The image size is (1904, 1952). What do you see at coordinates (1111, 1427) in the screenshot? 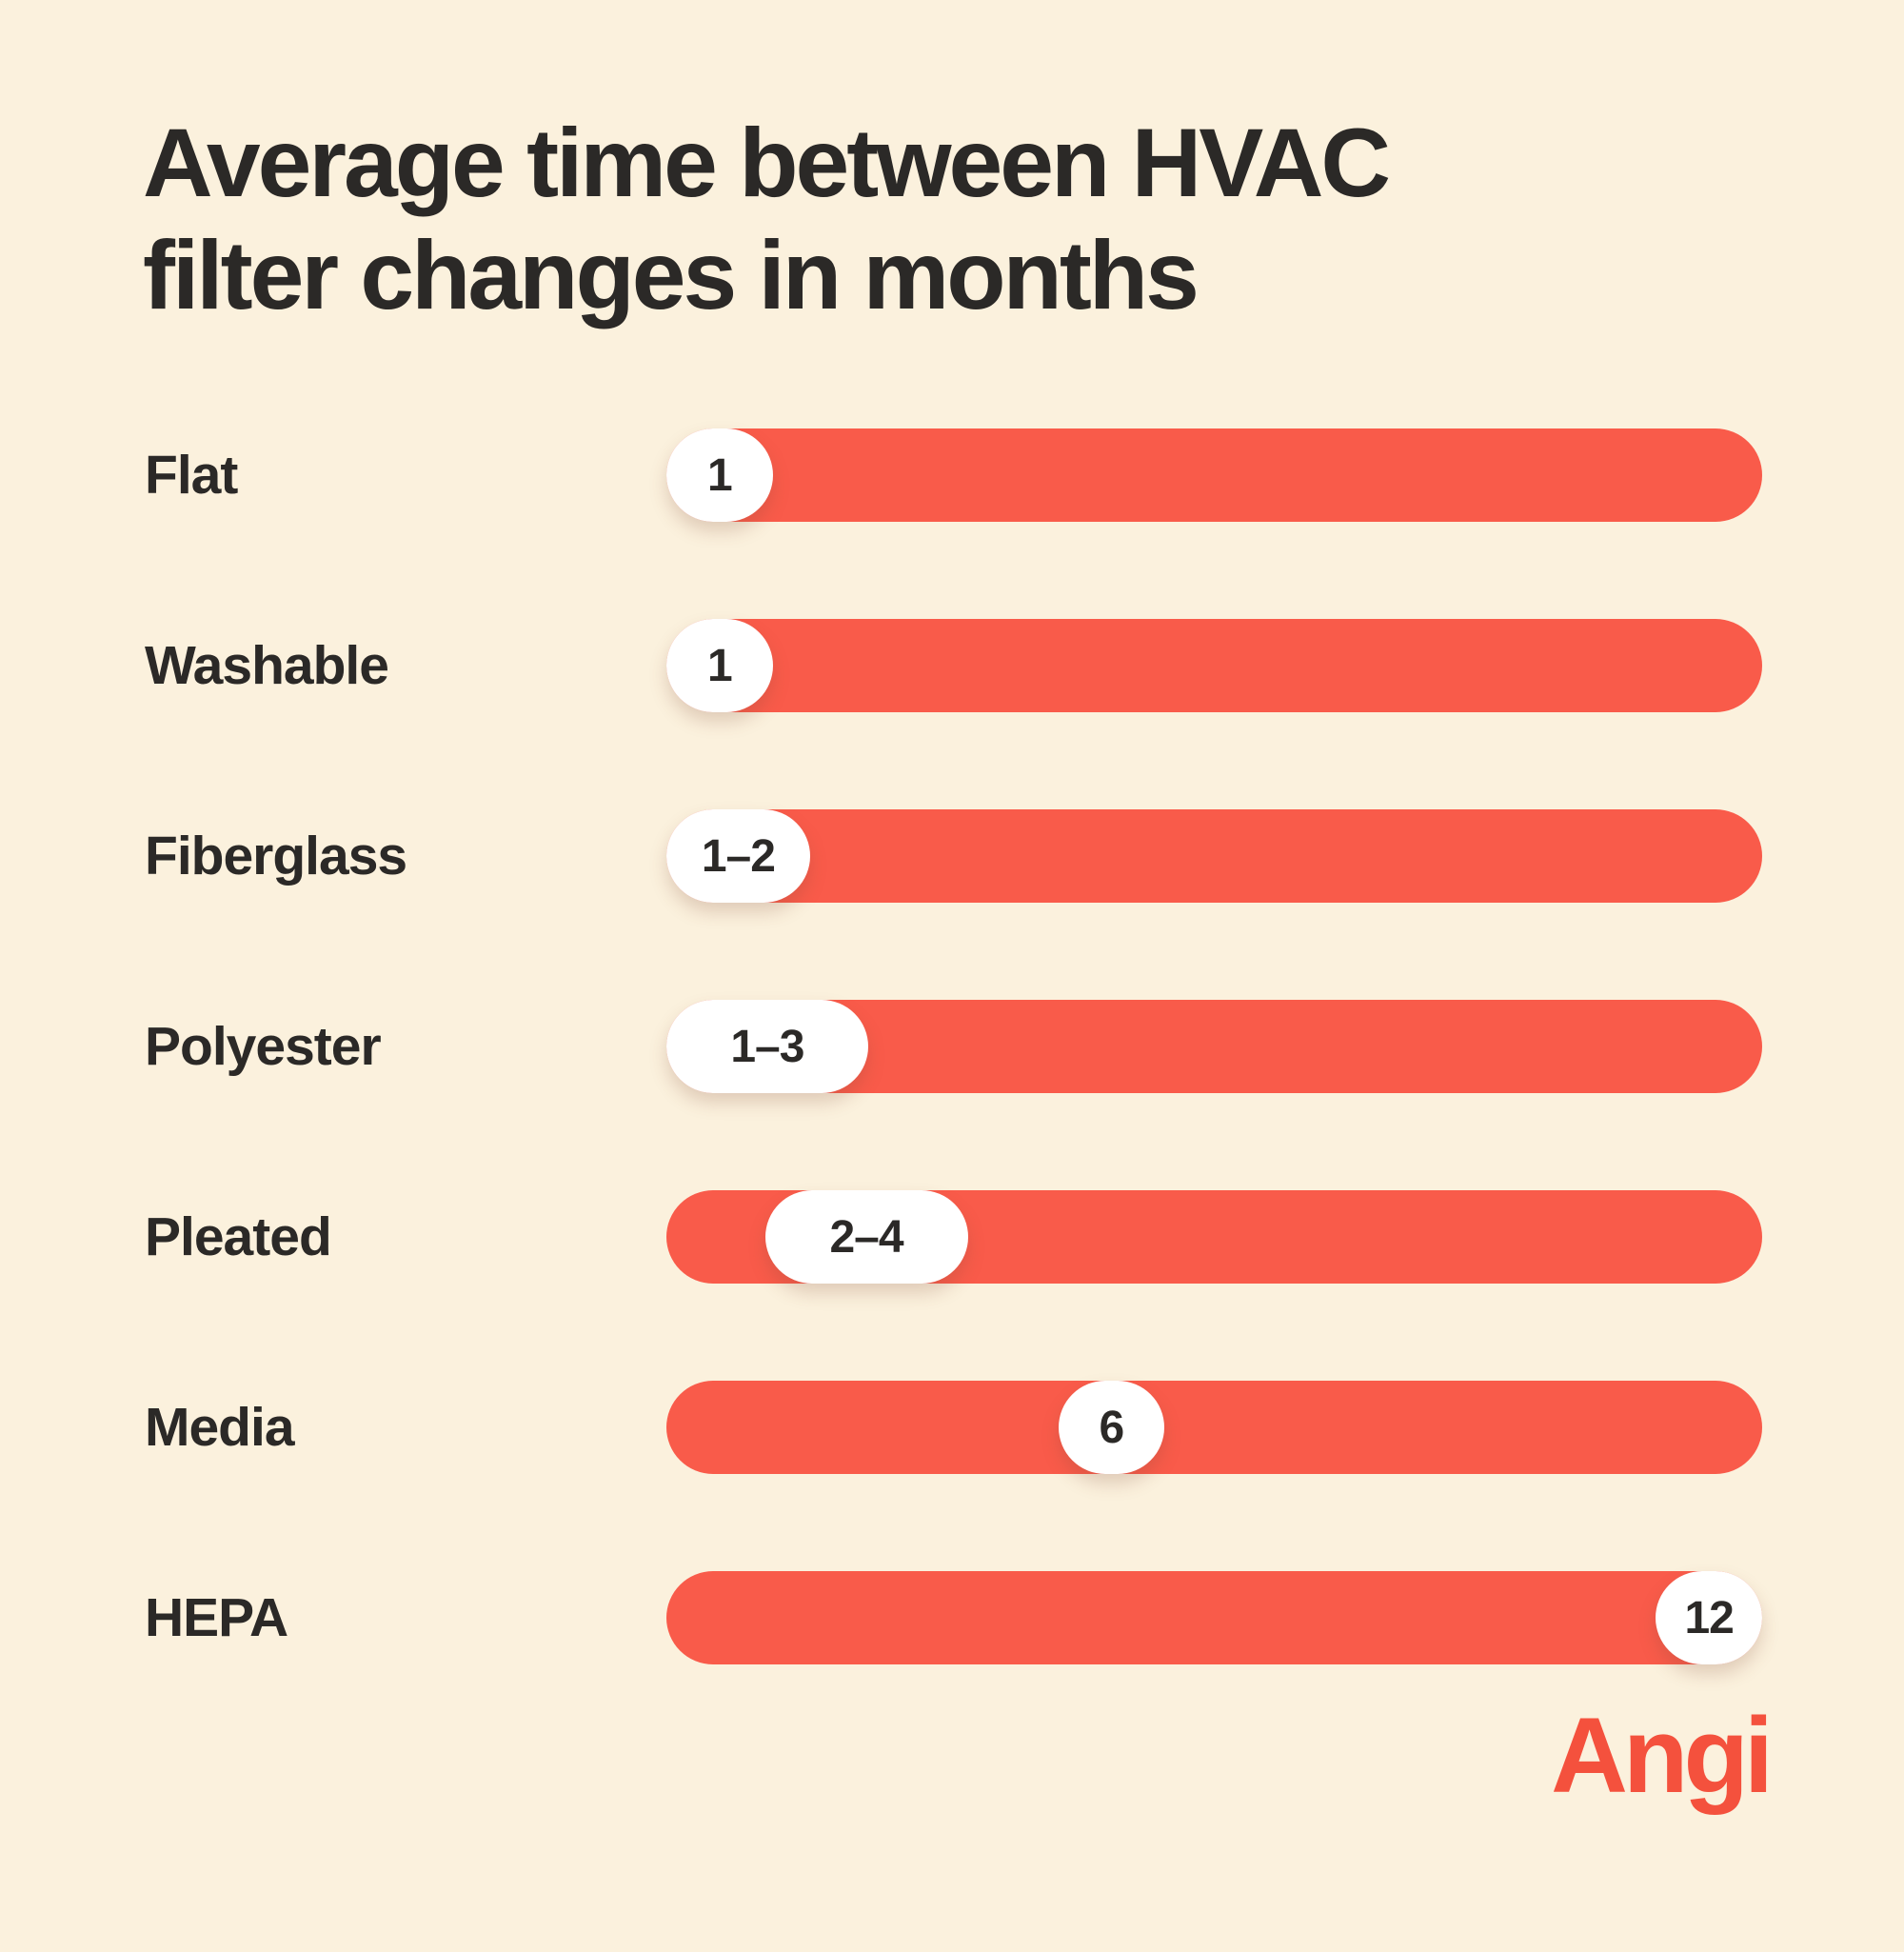
I see `value-badge: 6` at bounding box center [1111, 1427].